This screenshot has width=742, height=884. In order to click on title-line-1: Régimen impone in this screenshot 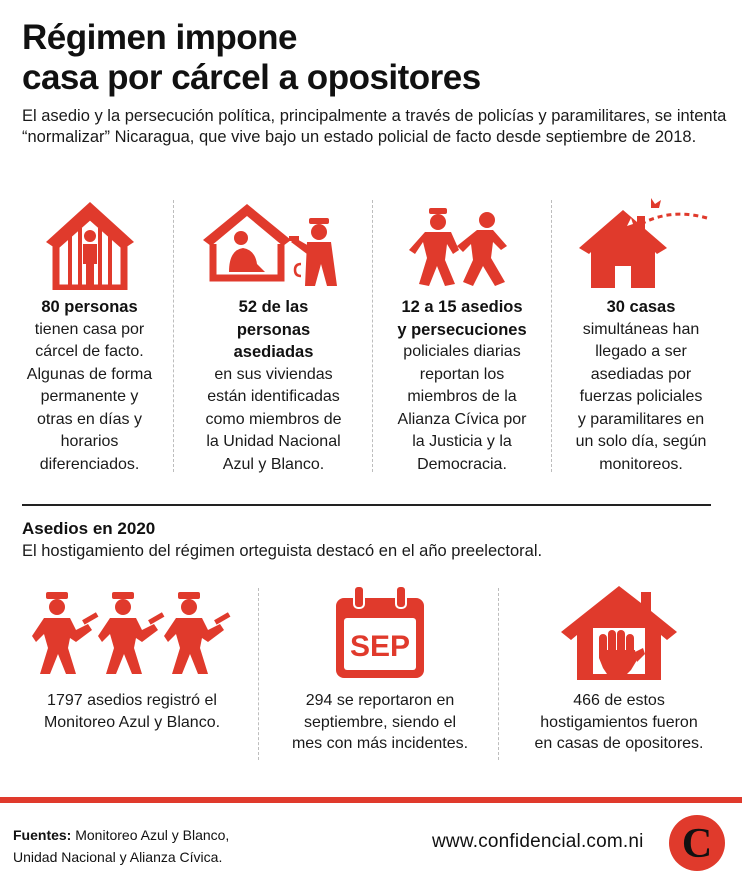, I will do `click(159, 37)`.